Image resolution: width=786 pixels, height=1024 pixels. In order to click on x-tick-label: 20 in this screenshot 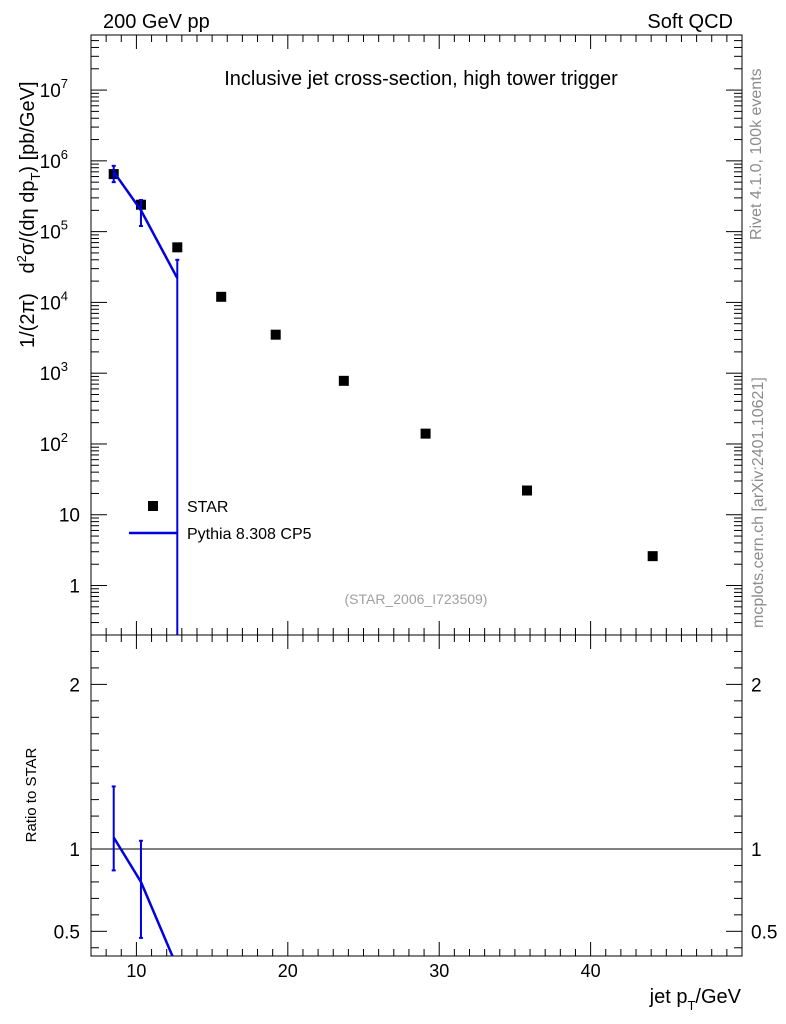, I will do `click(288, 971)`.